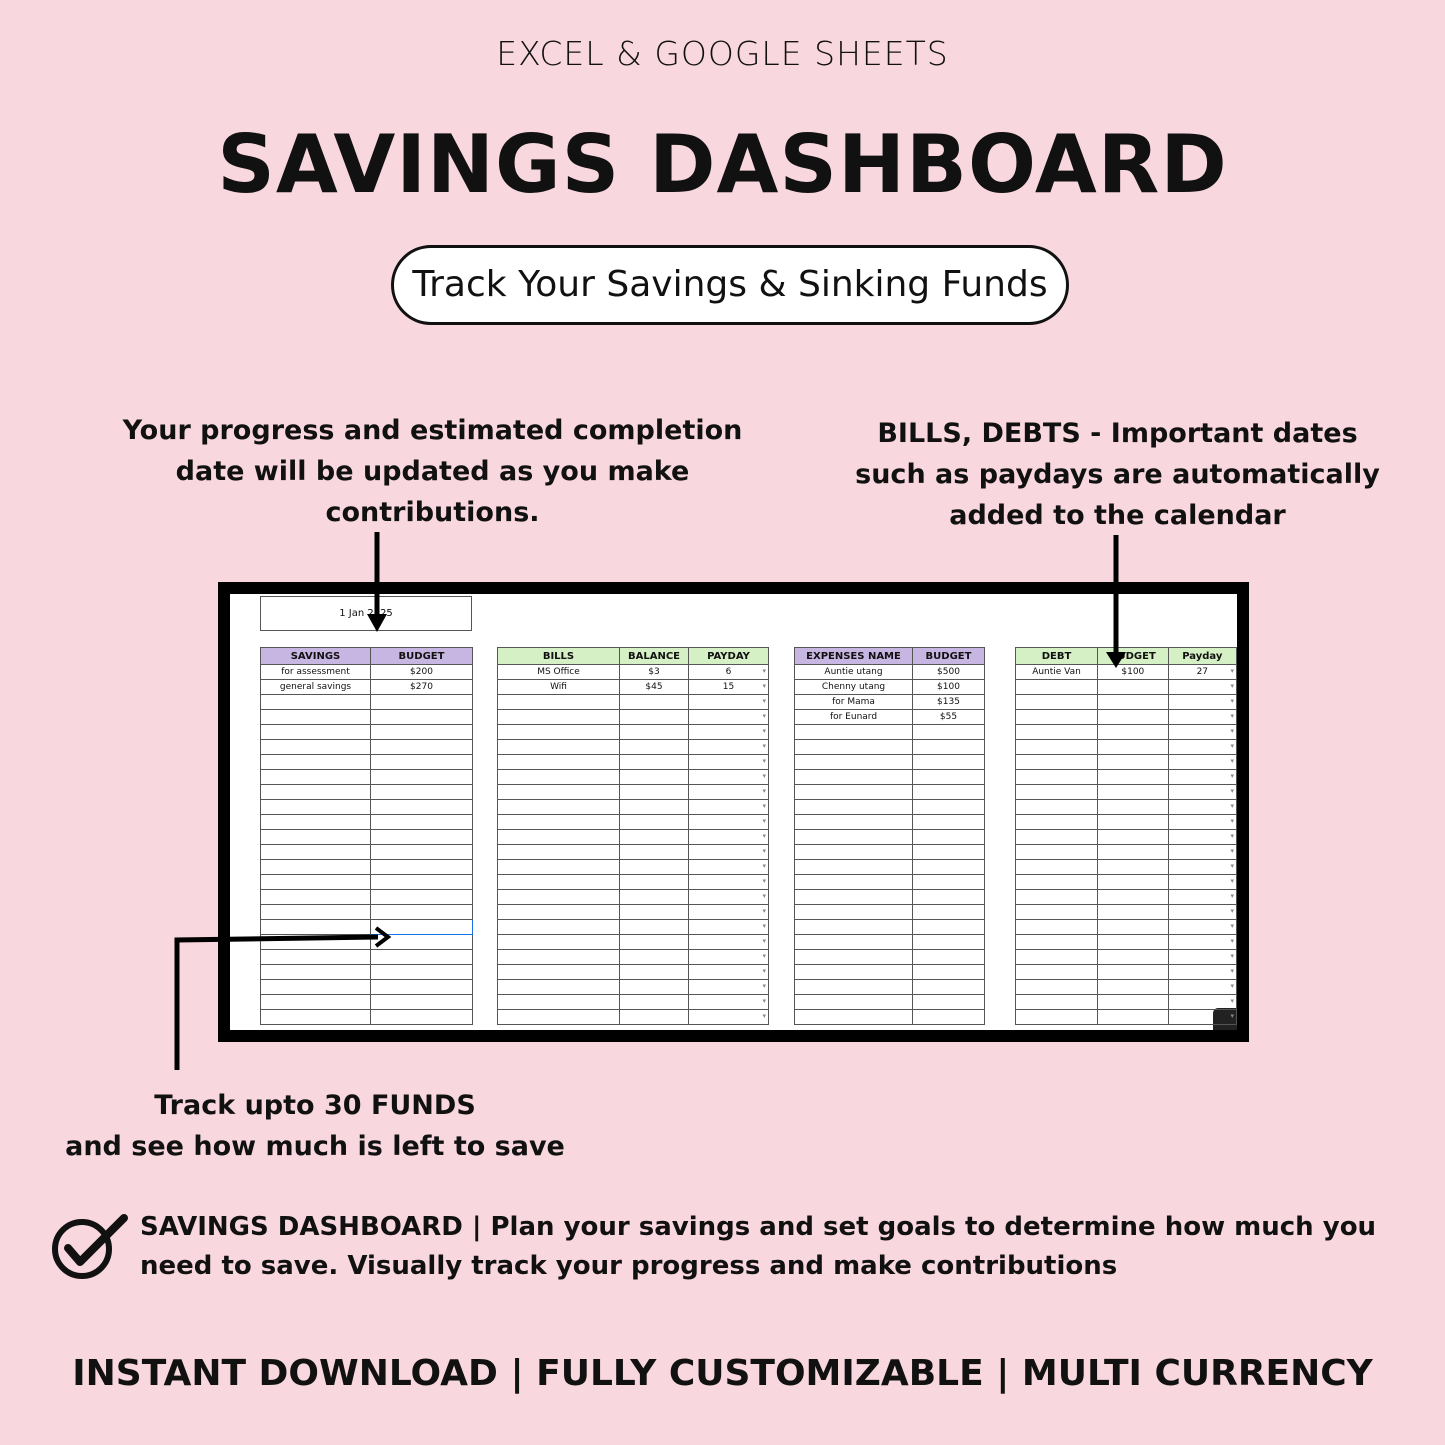  Describe the element at coordinates (853, 656) in the screenshot. I see `column-header: EXPENSES NAME` at that location.